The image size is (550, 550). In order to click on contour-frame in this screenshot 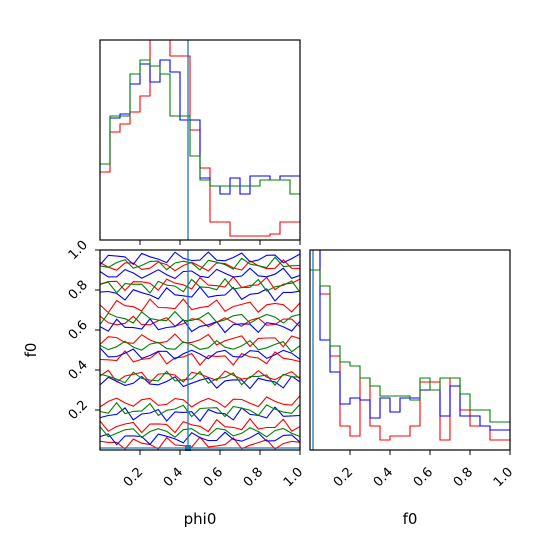, I will do `click(200, 350)`.